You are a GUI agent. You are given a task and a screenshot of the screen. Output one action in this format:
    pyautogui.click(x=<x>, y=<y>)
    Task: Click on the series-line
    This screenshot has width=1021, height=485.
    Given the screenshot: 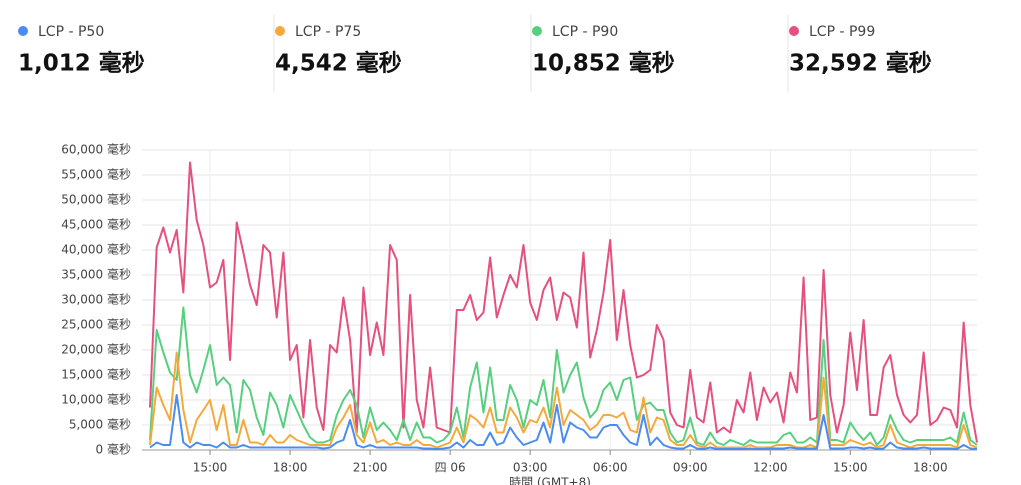 What is the action you would take?
    pyautogui.click(x=563, y=422)
    